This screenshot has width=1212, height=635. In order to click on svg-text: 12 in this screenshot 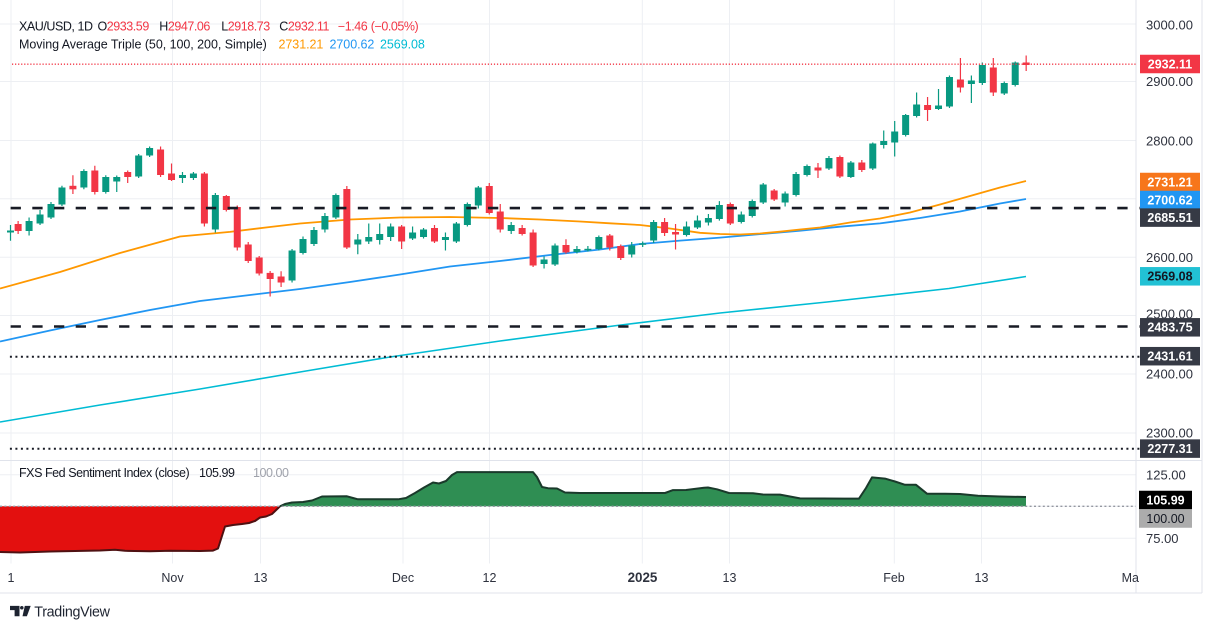, I will do `click(490, 578)`.